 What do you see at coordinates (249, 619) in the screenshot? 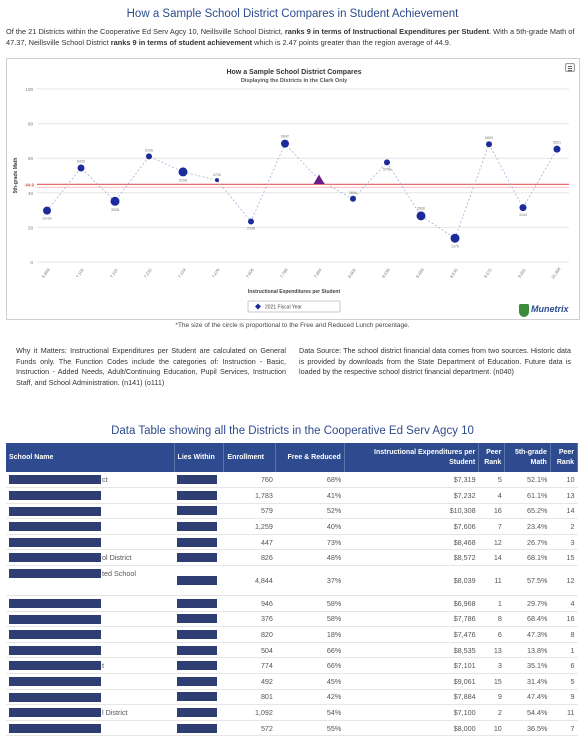
I see `cell-enrollment: 376` at bounding box center [249, 619].